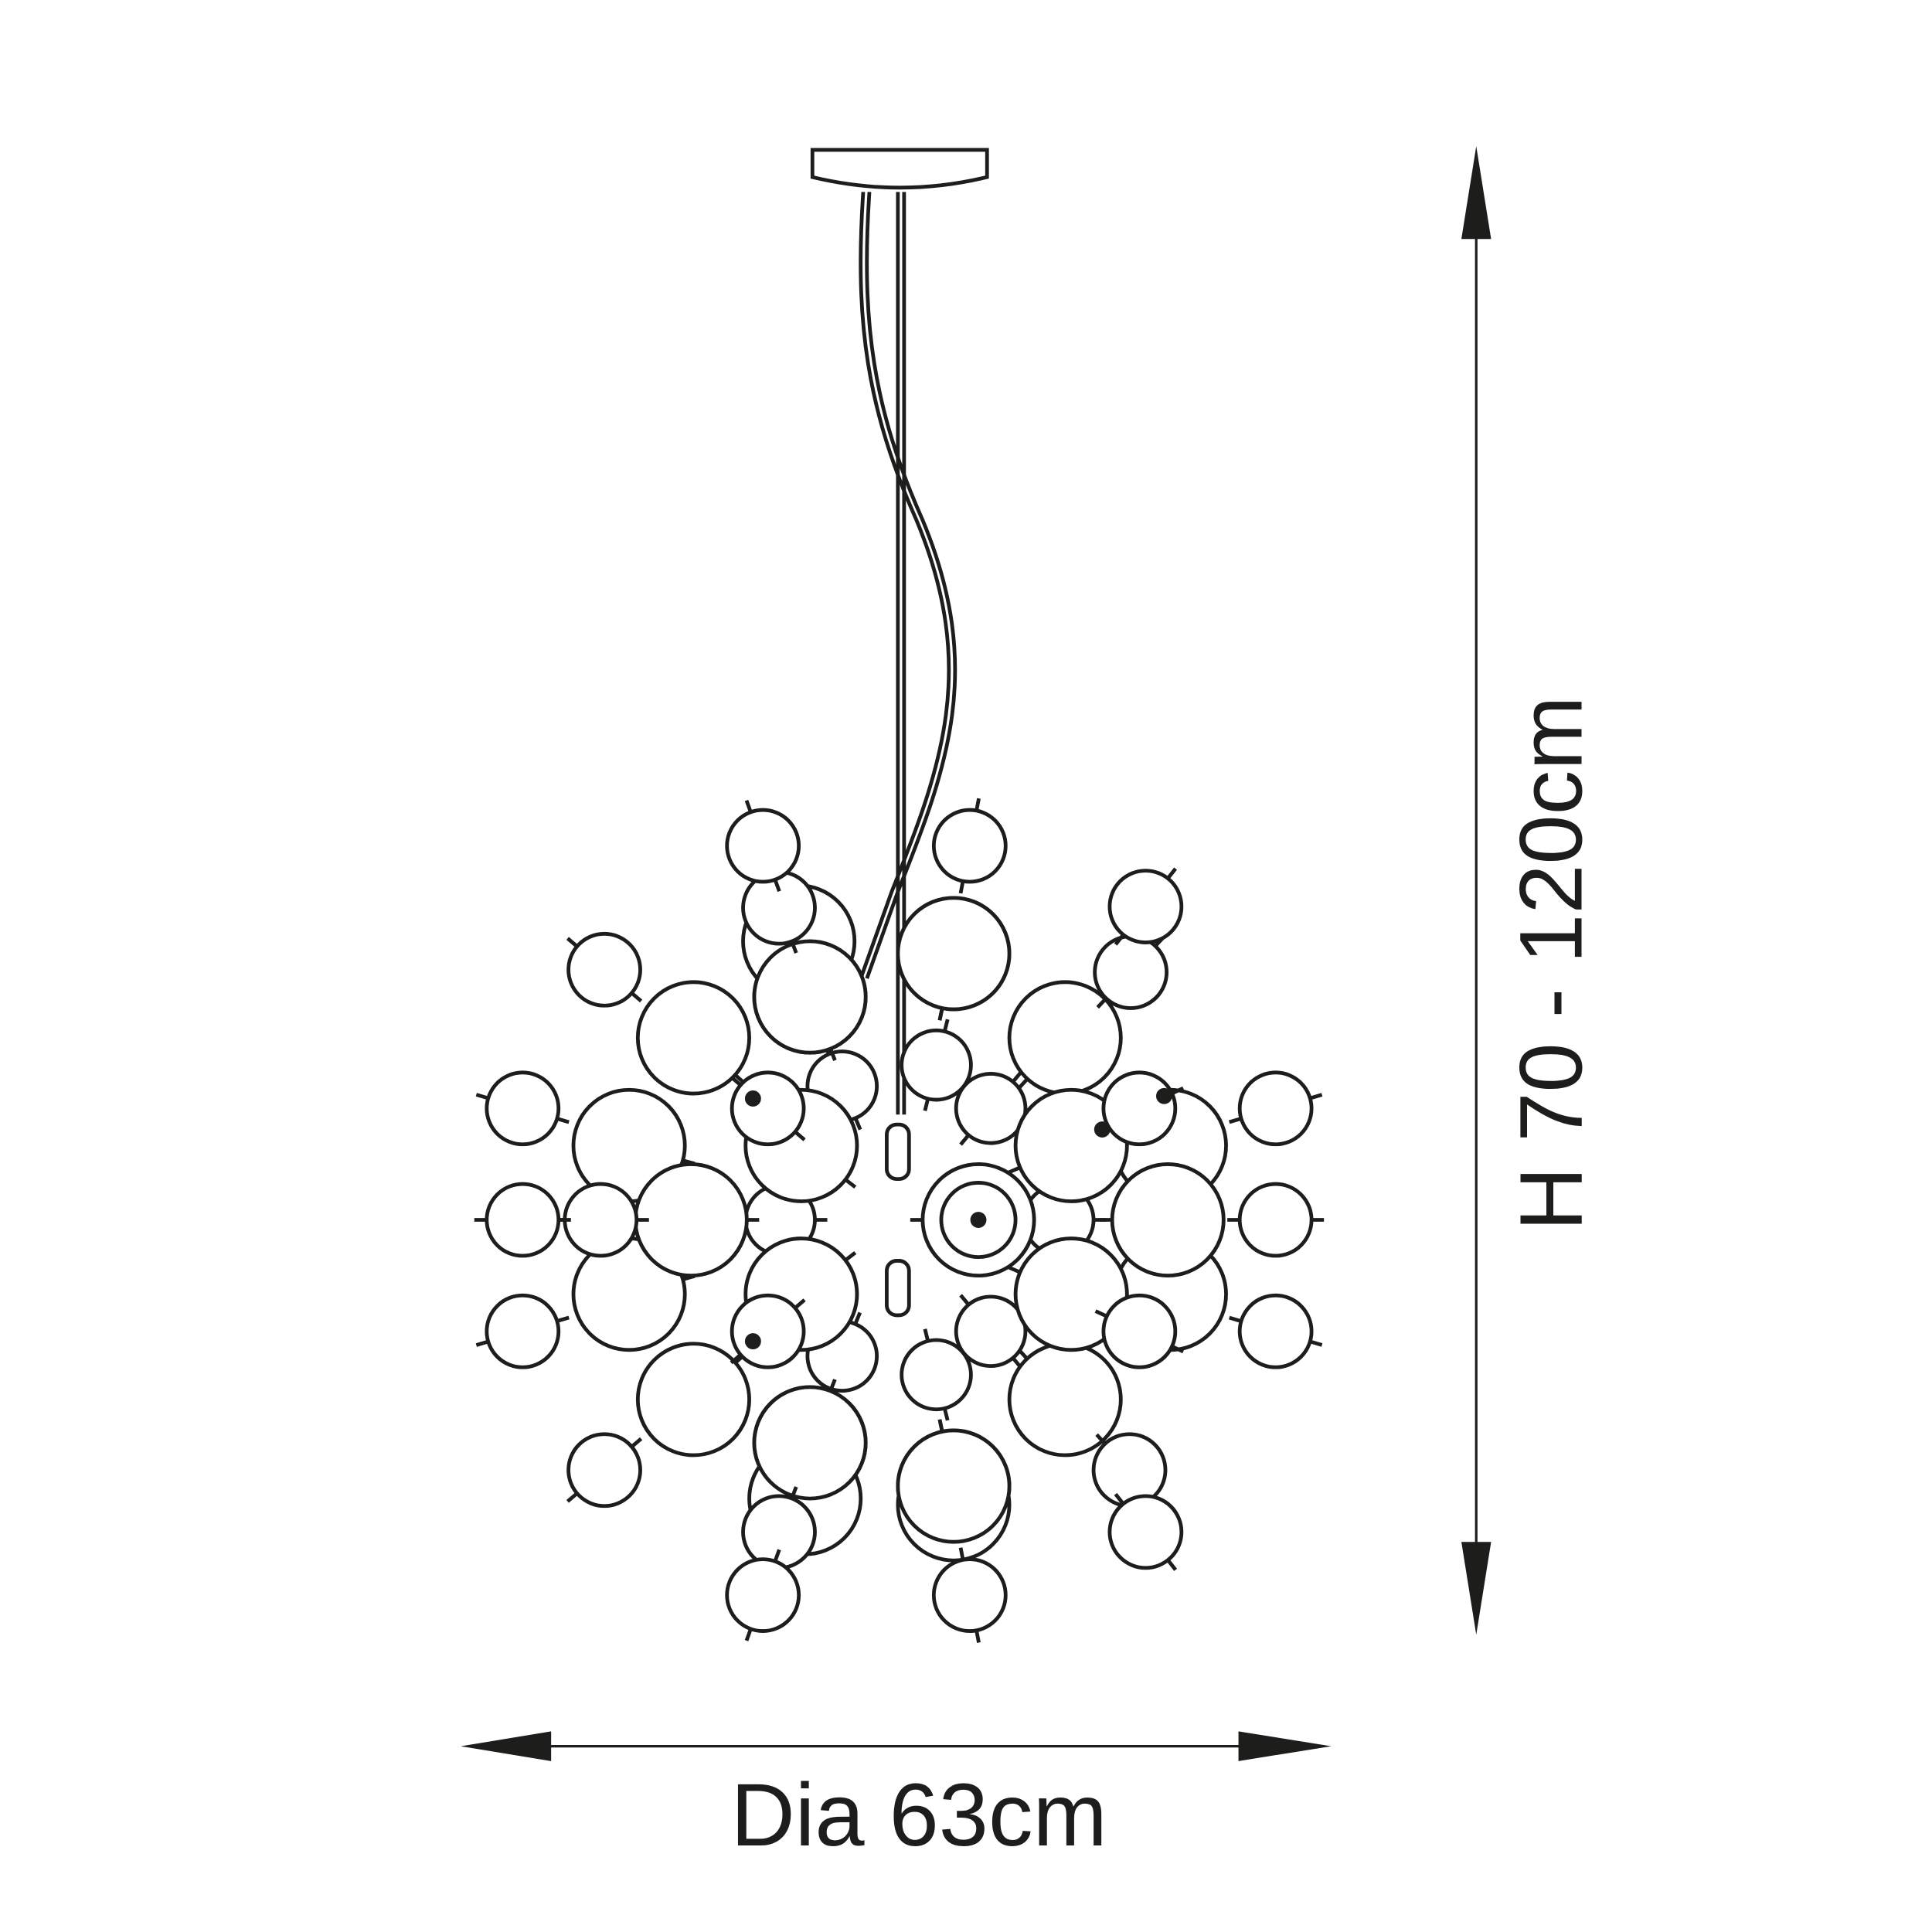 Image resolution: width=1932 pixels, height=1932 pixels. Describe the element at coordinates (1551, 964) in the screenshot. I see `height-label: H 70 - 120cm` at that location.